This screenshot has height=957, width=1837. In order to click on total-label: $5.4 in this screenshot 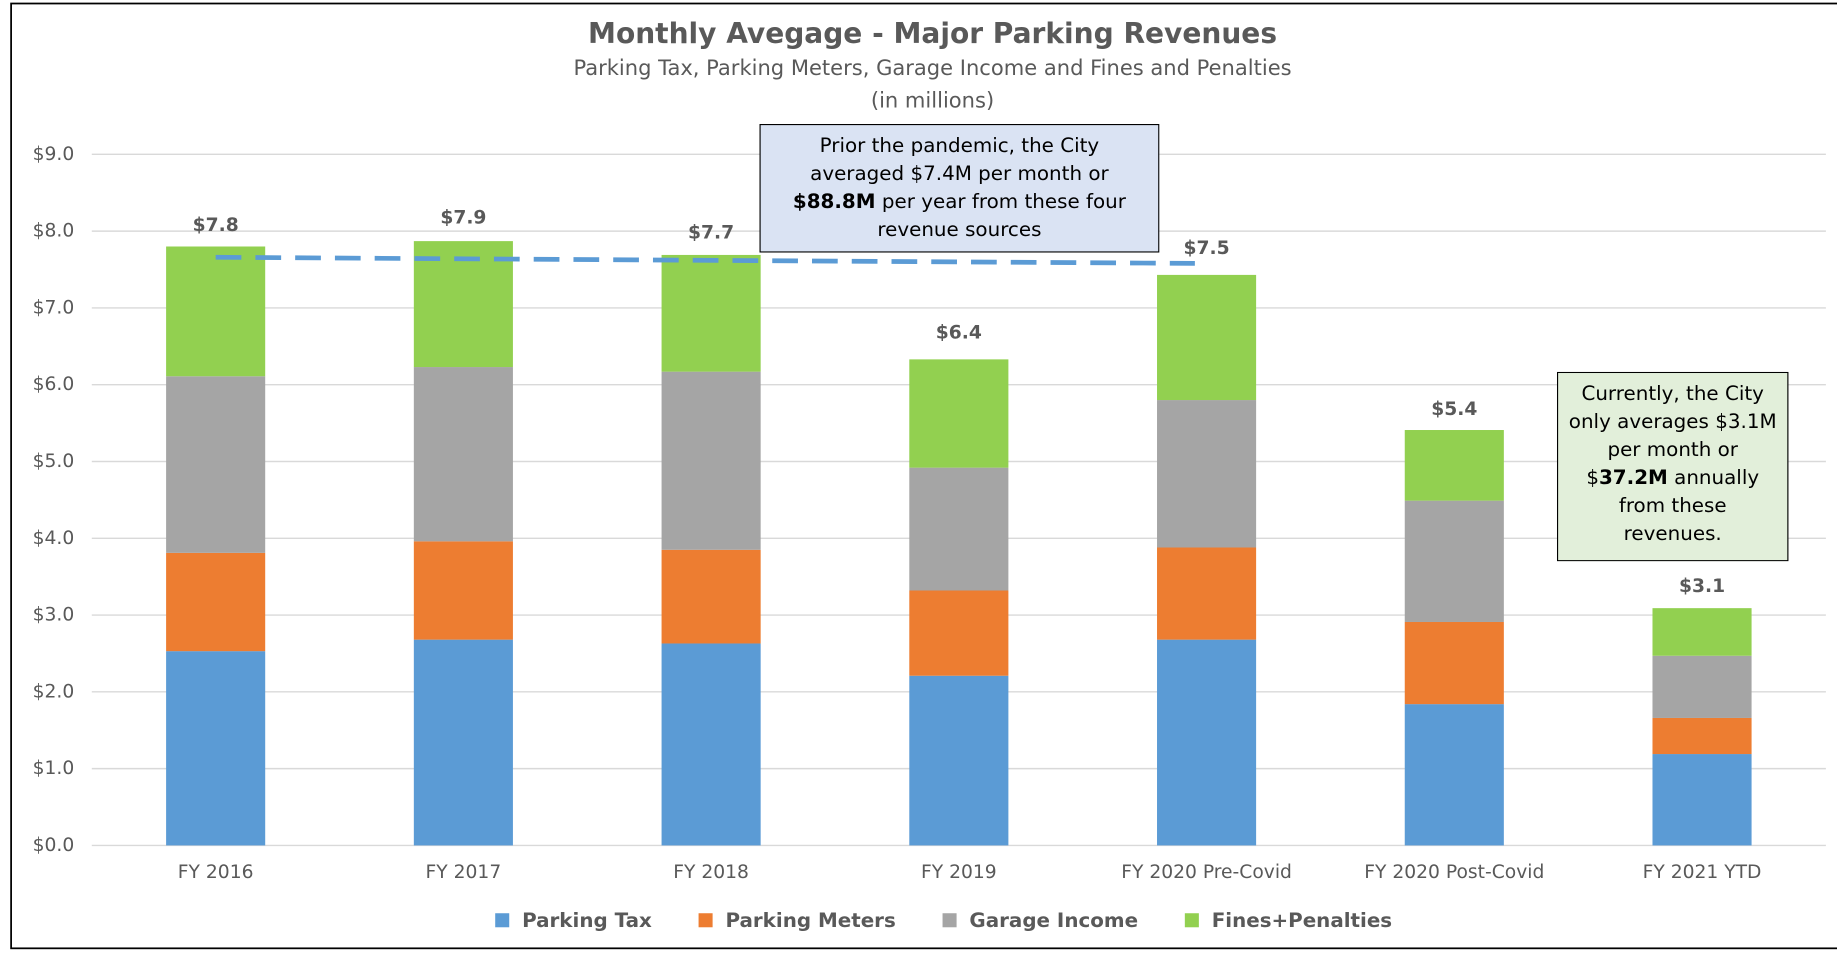, I will do `click(1454, 409)`.